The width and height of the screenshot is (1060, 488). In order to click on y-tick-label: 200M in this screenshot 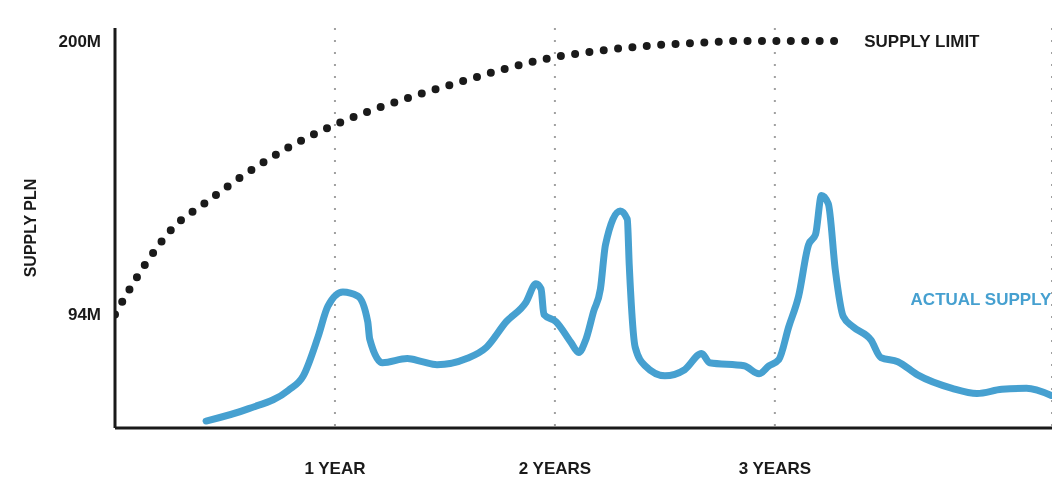, I will do `click(79, 41)`.